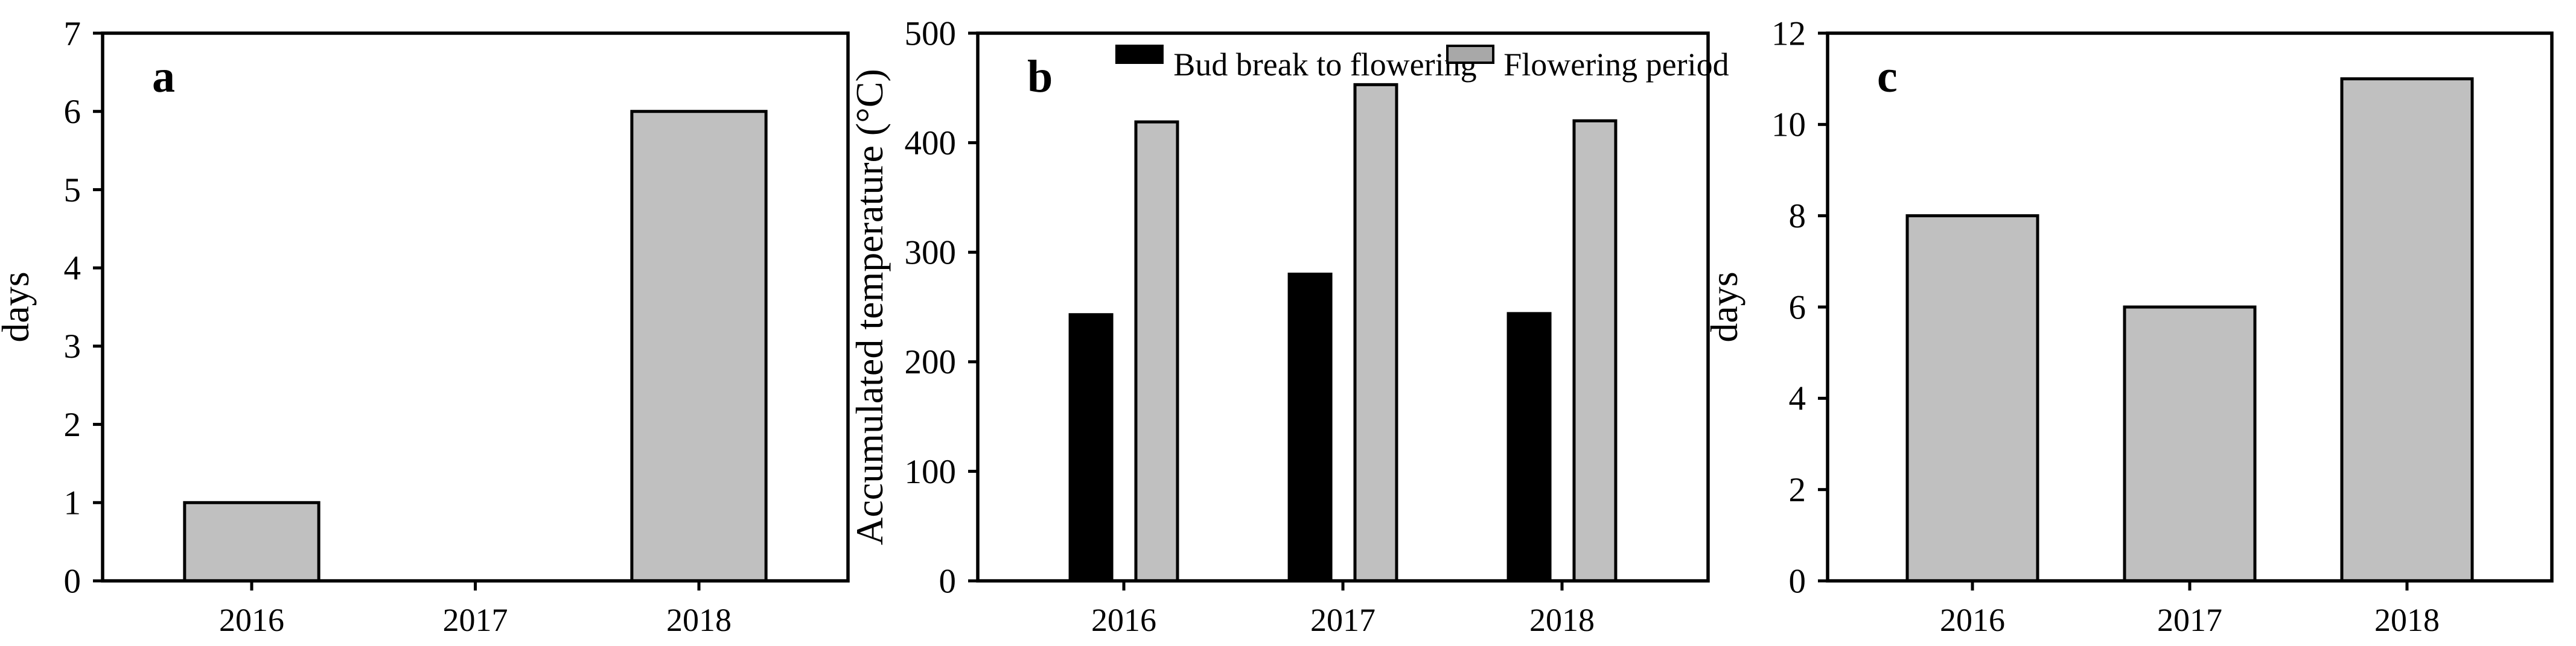  What do you see at coordinates (1375, 333) in the screenshot?
I see `bar-b-2017-series1` at bounding box center [1375, 333].